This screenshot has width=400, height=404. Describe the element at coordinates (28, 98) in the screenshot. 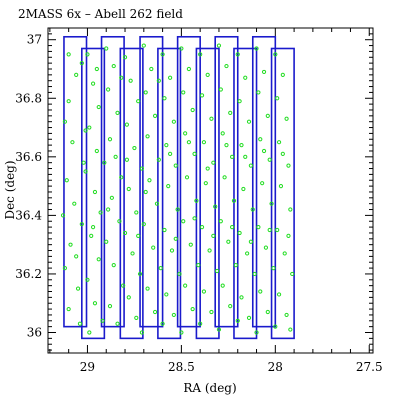

I see `y-tick-label: 36.8` at that location.